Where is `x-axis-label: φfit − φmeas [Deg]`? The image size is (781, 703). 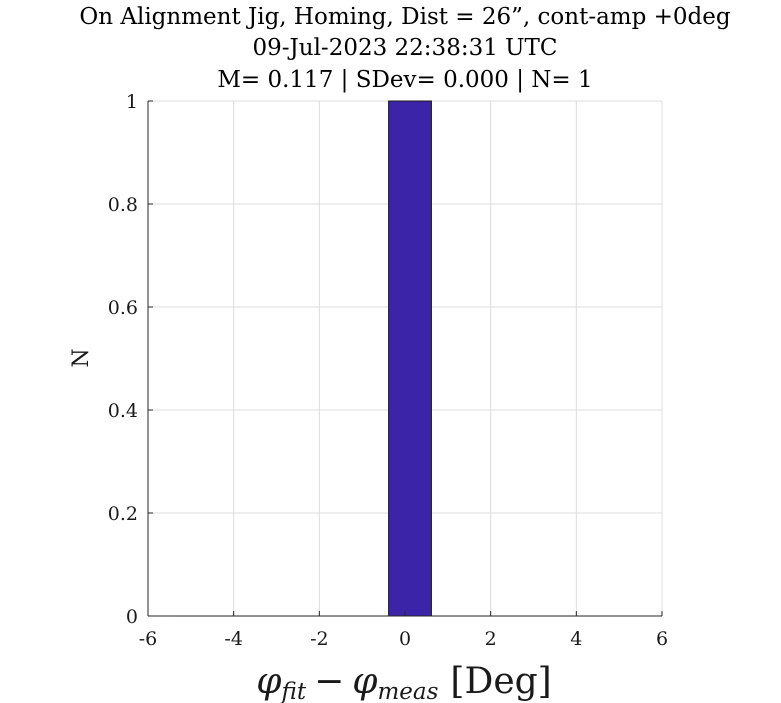 x-axis-label: φfit − φmeas [Deg] is located at coordinates (403, 682).